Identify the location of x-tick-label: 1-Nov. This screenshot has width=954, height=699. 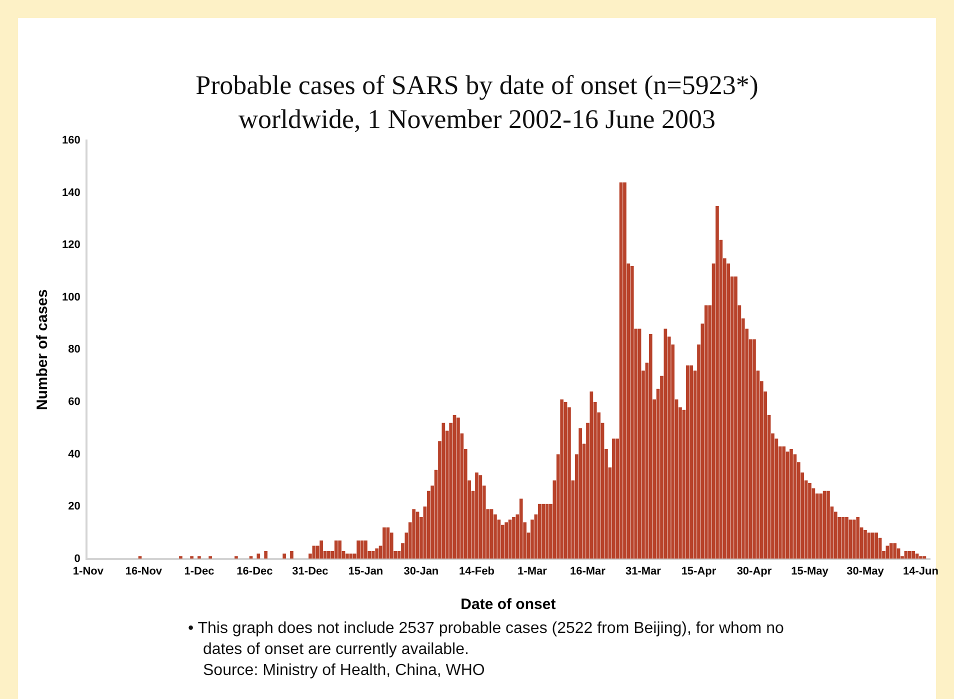
(88, 571).